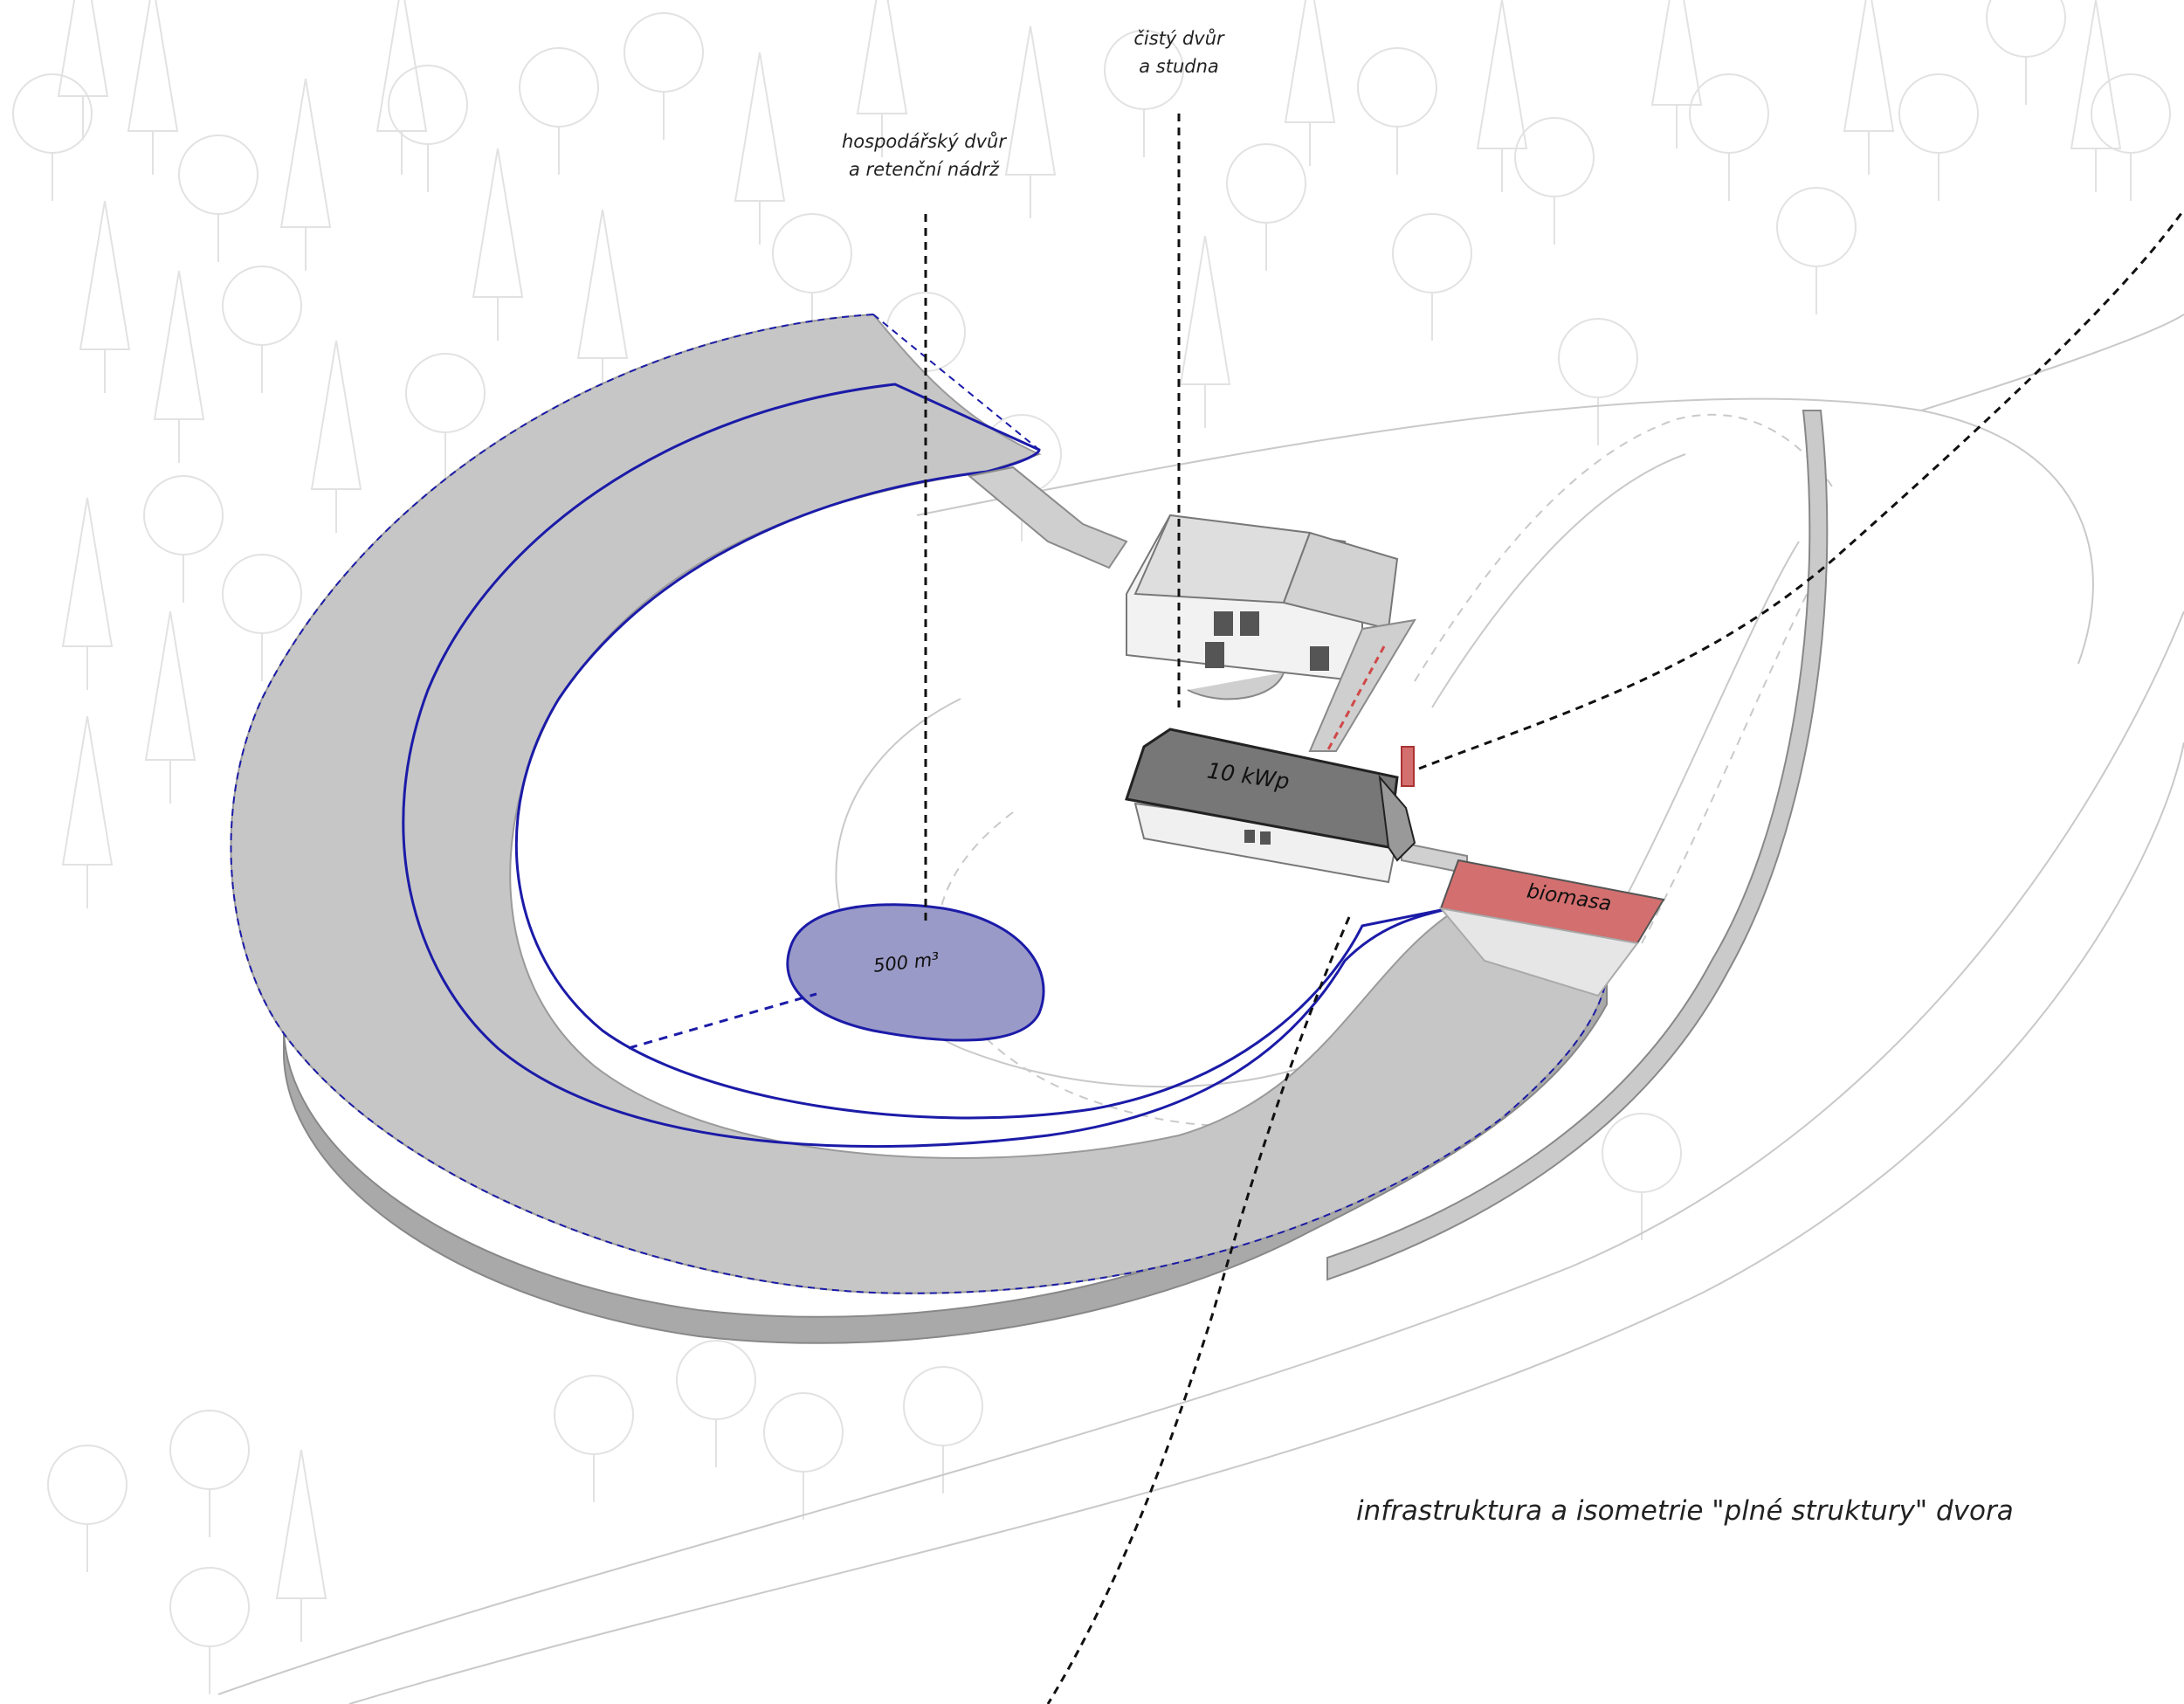 The image size is (2184, 1704). I want to click on clean-yard-label-line2: a studna, so click(1179, 66).